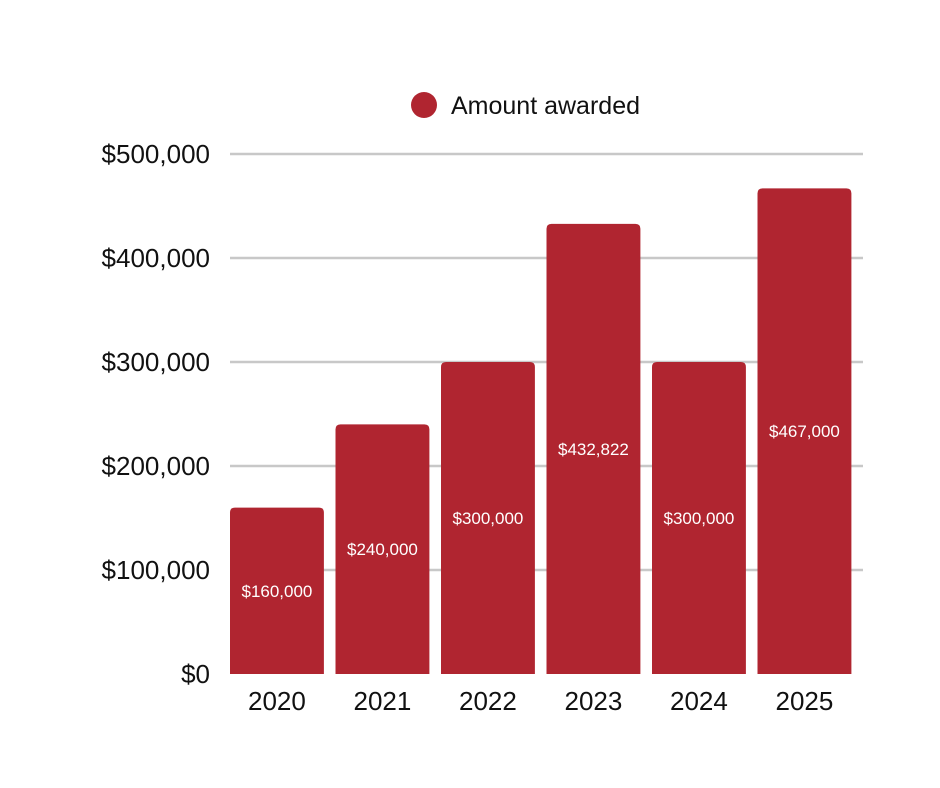 Image resolution: width=940 pixels, height=788 pixels. I want to click on x-tick-label: 2023, so click(594, 701).